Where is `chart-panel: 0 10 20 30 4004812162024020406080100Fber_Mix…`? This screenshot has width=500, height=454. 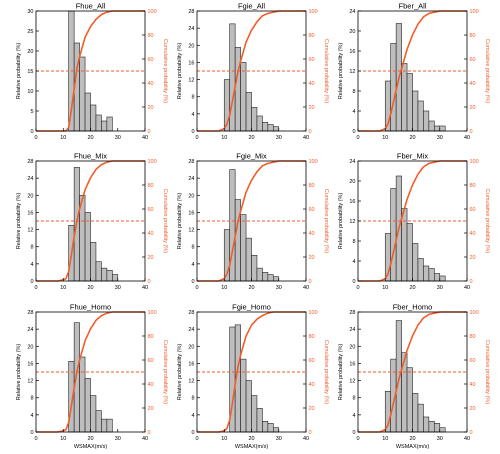 chart-panel: 0 10 20 30 4004812162024020406080100Fber_Mix… is located at coordinates (414, 222).